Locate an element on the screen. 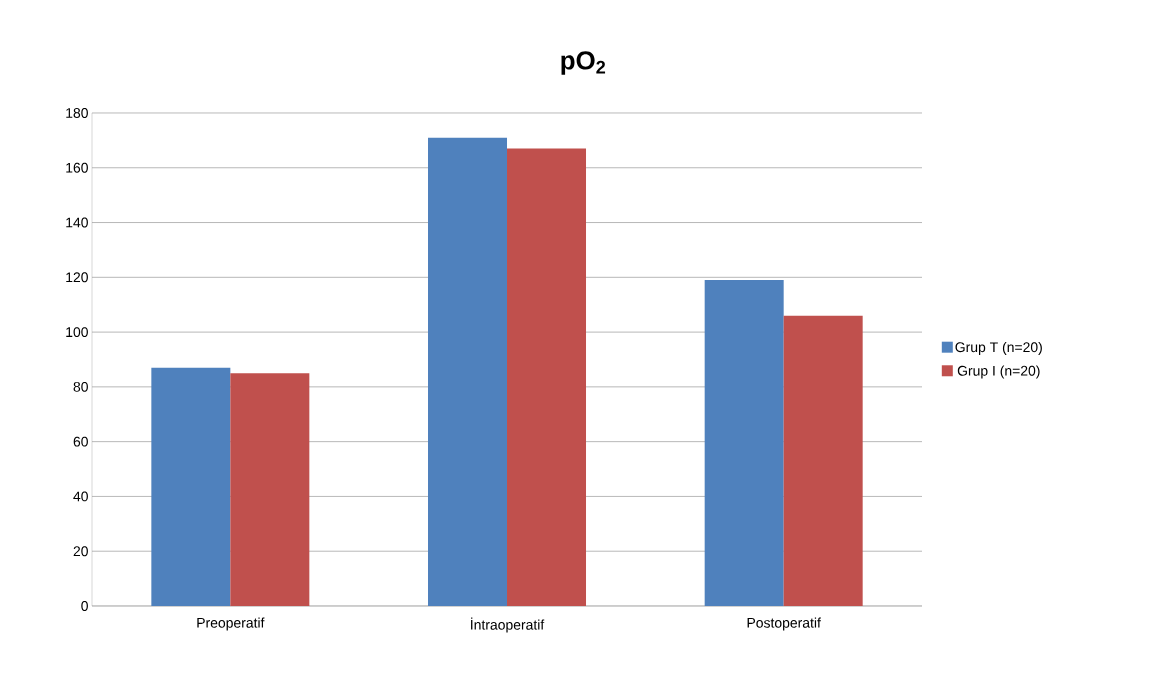 The image size is (1166, 675). y-tick-label: 80 is located at coordinates (80, 386).